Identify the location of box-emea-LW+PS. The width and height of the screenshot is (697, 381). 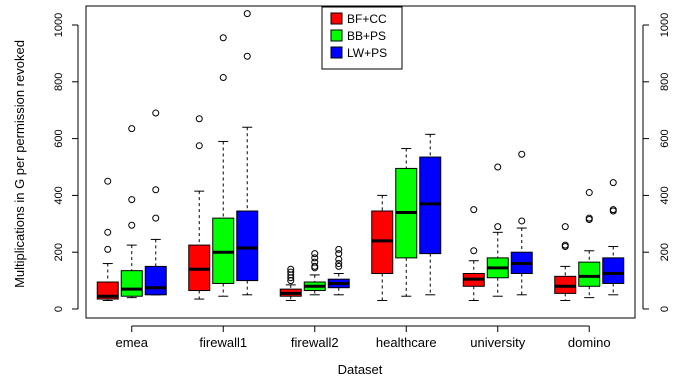
(155, 202).